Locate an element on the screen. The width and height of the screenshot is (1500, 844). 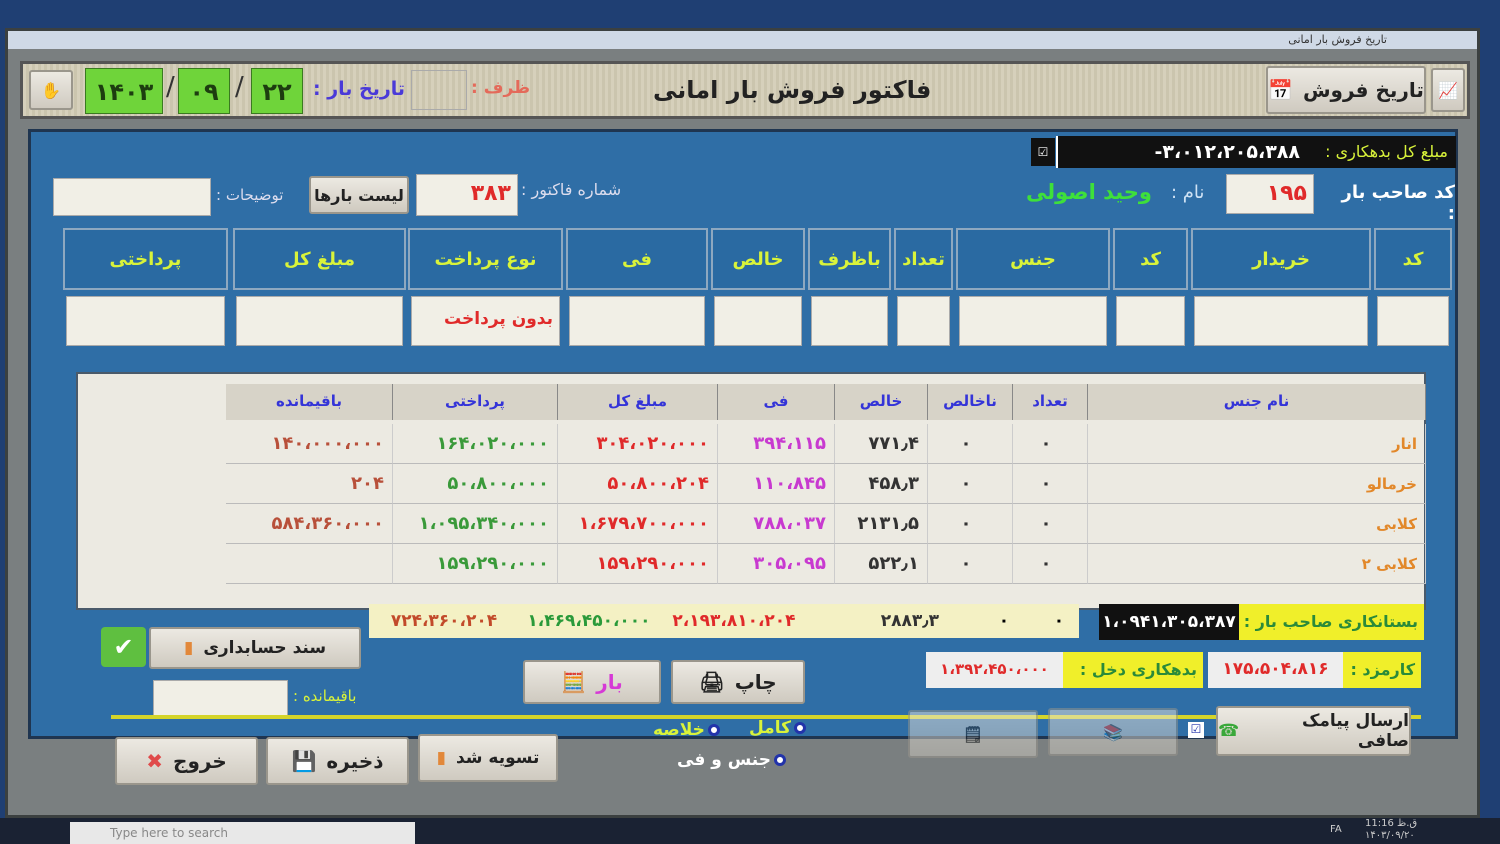
grid-cell is located at coordinates (309, 564).